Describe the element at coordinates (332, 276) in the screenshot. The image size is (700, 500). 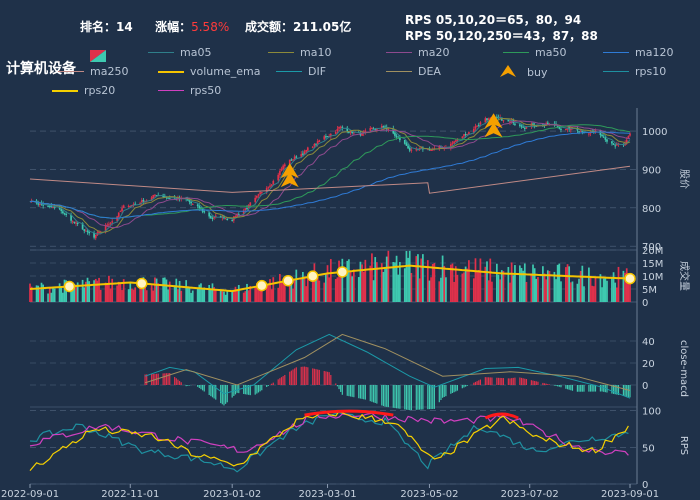
I see `volume-bars` at that location.